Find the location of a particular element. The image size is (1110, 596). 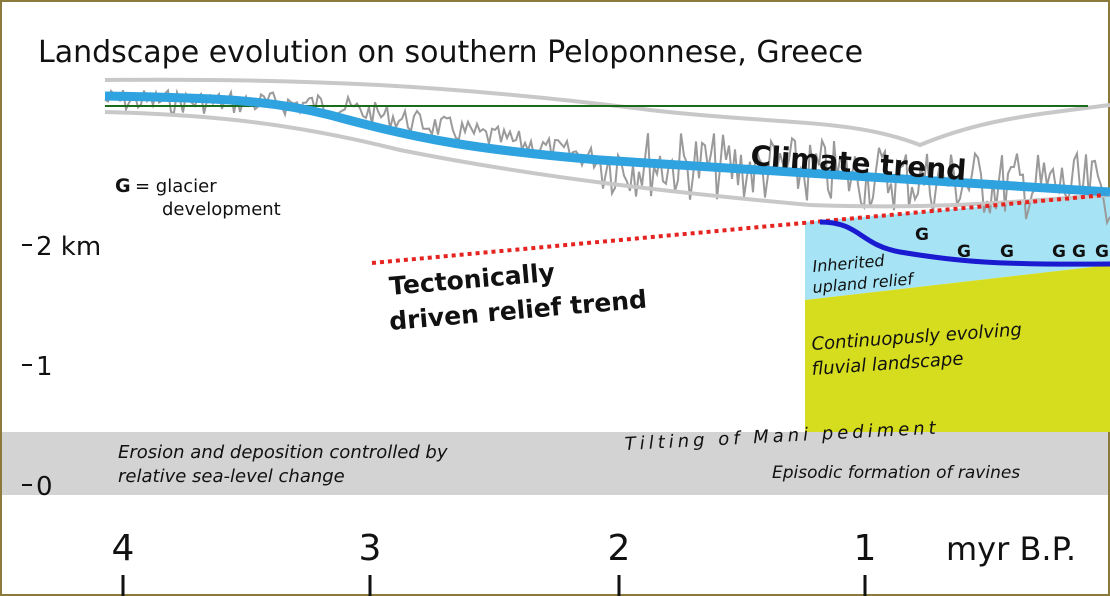

y-label: 2 km is located at coordinates (68, 247).